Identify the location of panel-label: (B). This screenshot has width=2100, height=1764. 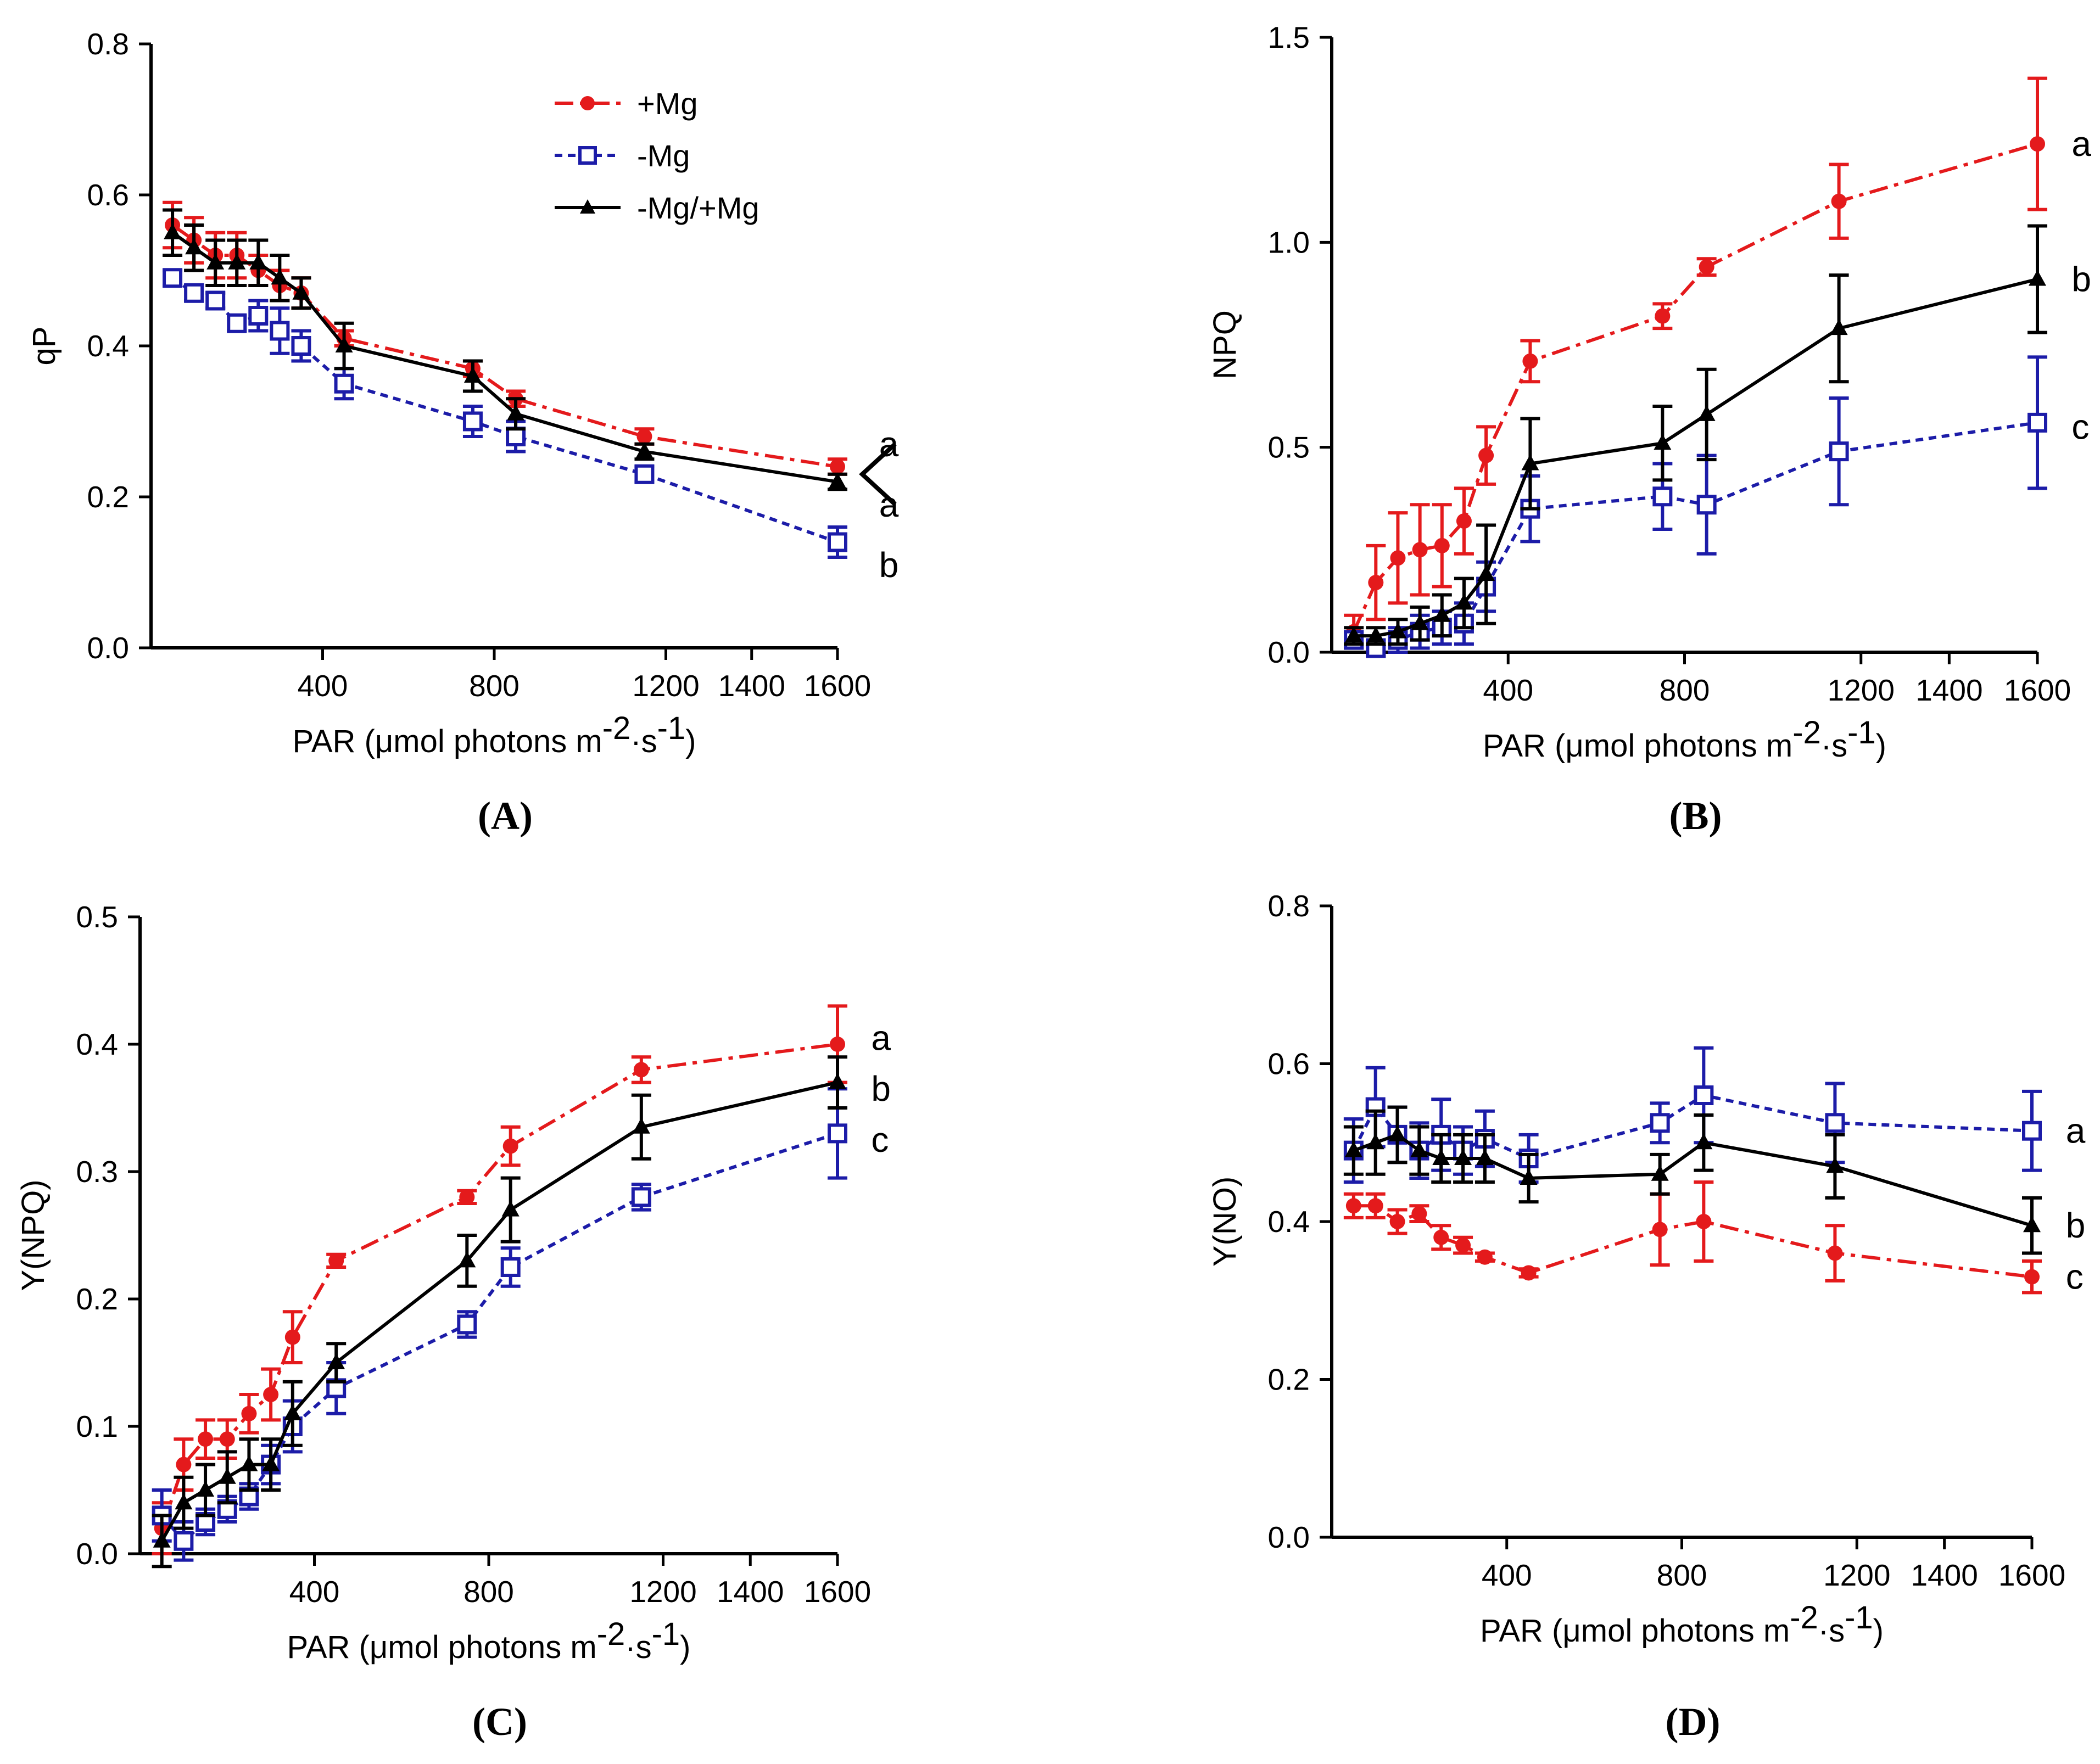
(1695, 816).